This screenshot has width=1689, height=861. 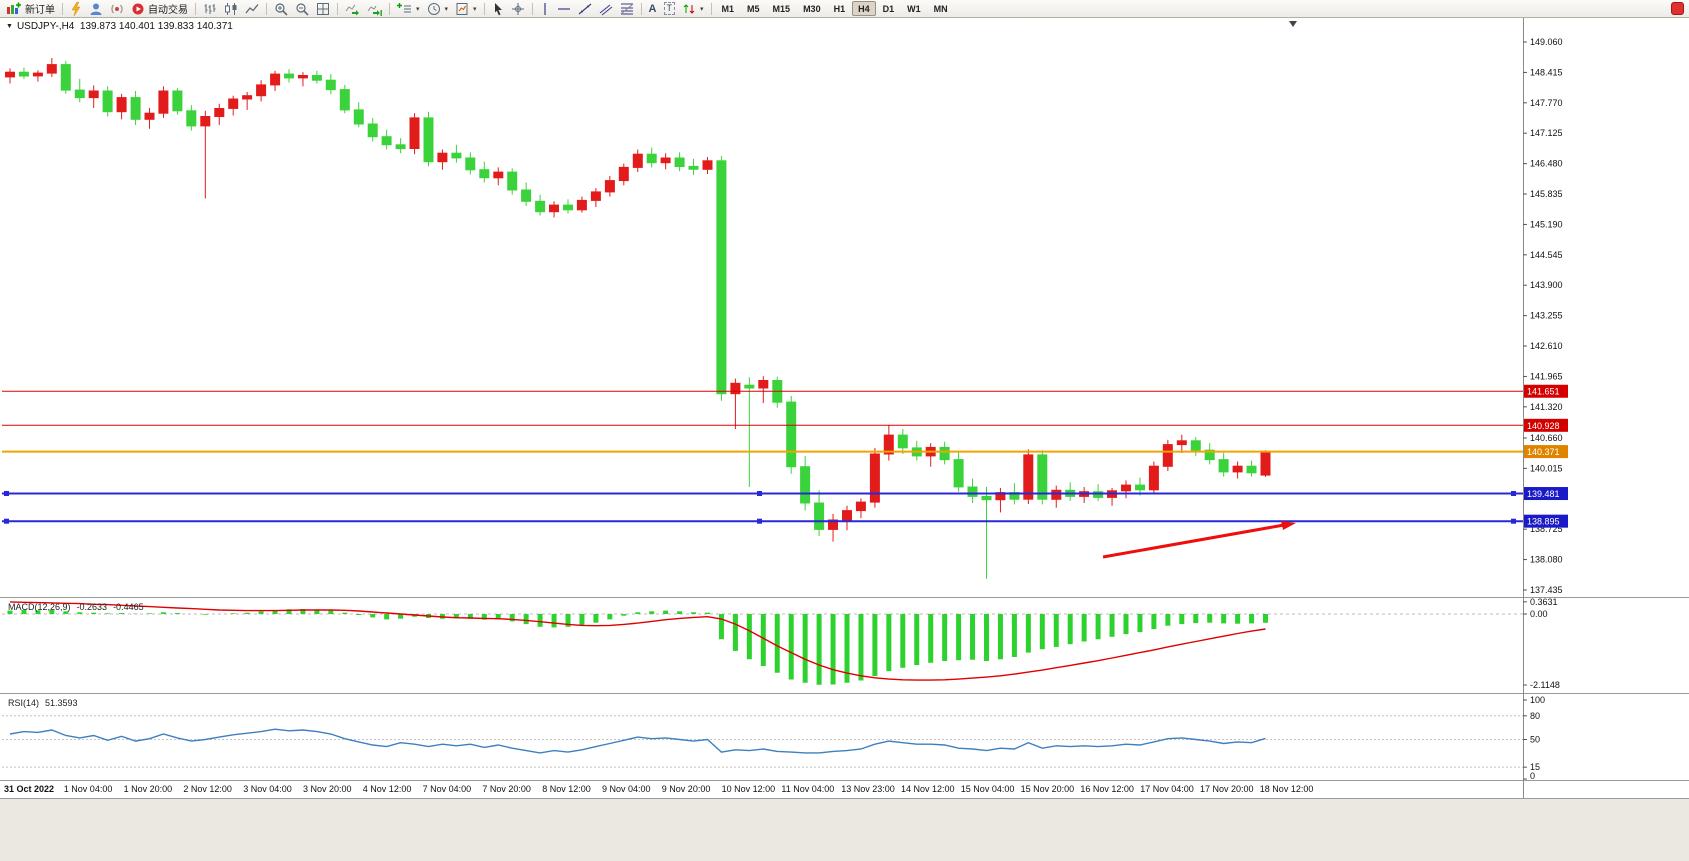 I want to click on price-tick-label: 149.060, so click(x=1546, y=42).